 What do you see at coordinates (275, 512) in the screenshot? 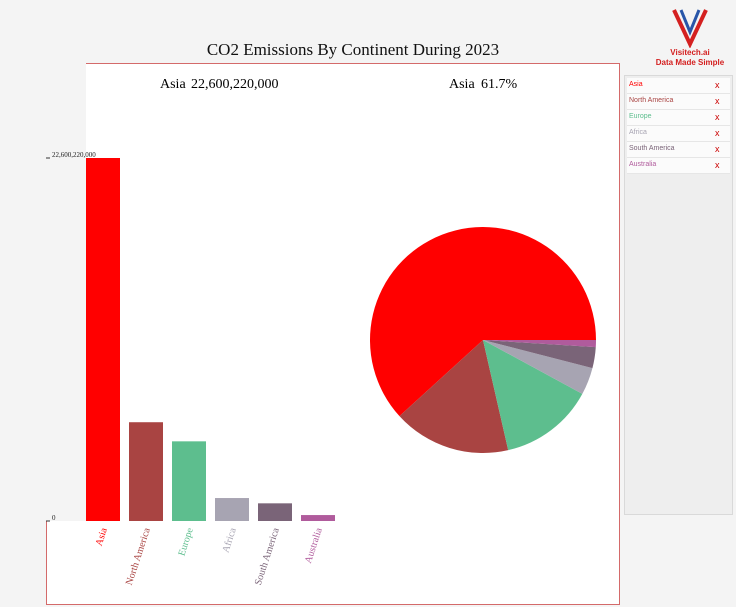
I see `bar-south-america` at bounding box center [275, 512].